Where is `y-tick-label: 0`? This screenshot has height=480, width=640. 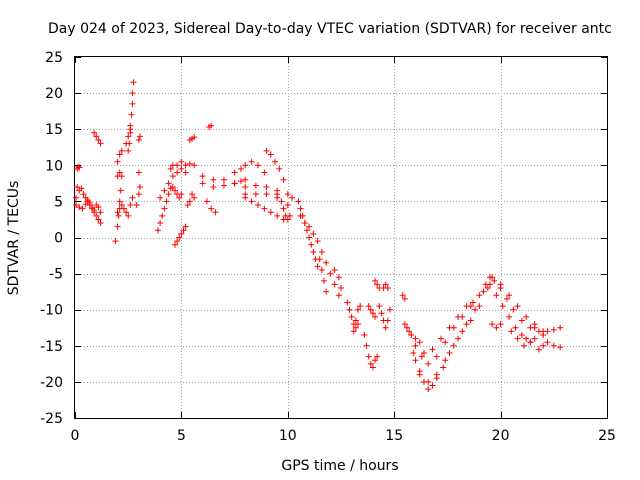 y-tick-label: 0 is located at coordinates (58, 239).